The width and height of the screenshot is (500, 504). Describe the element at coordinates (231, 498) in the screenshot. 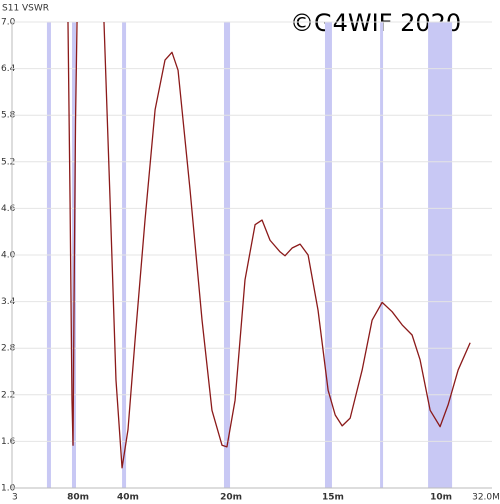

I see `band-label: 20m` at that location.